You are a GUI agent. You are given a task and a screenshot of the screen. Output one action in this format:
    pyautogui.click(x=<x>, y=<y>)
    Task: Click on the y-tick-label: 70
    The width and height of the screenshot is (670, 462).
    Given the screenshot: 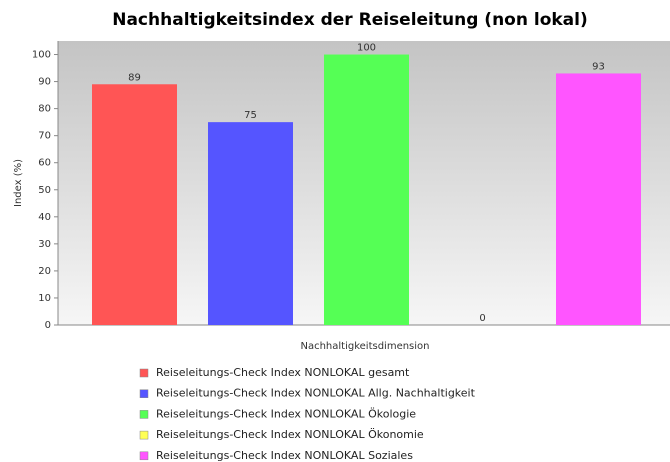 What is the action you would take?
    pyautogui.click(x=44, y=136)
    